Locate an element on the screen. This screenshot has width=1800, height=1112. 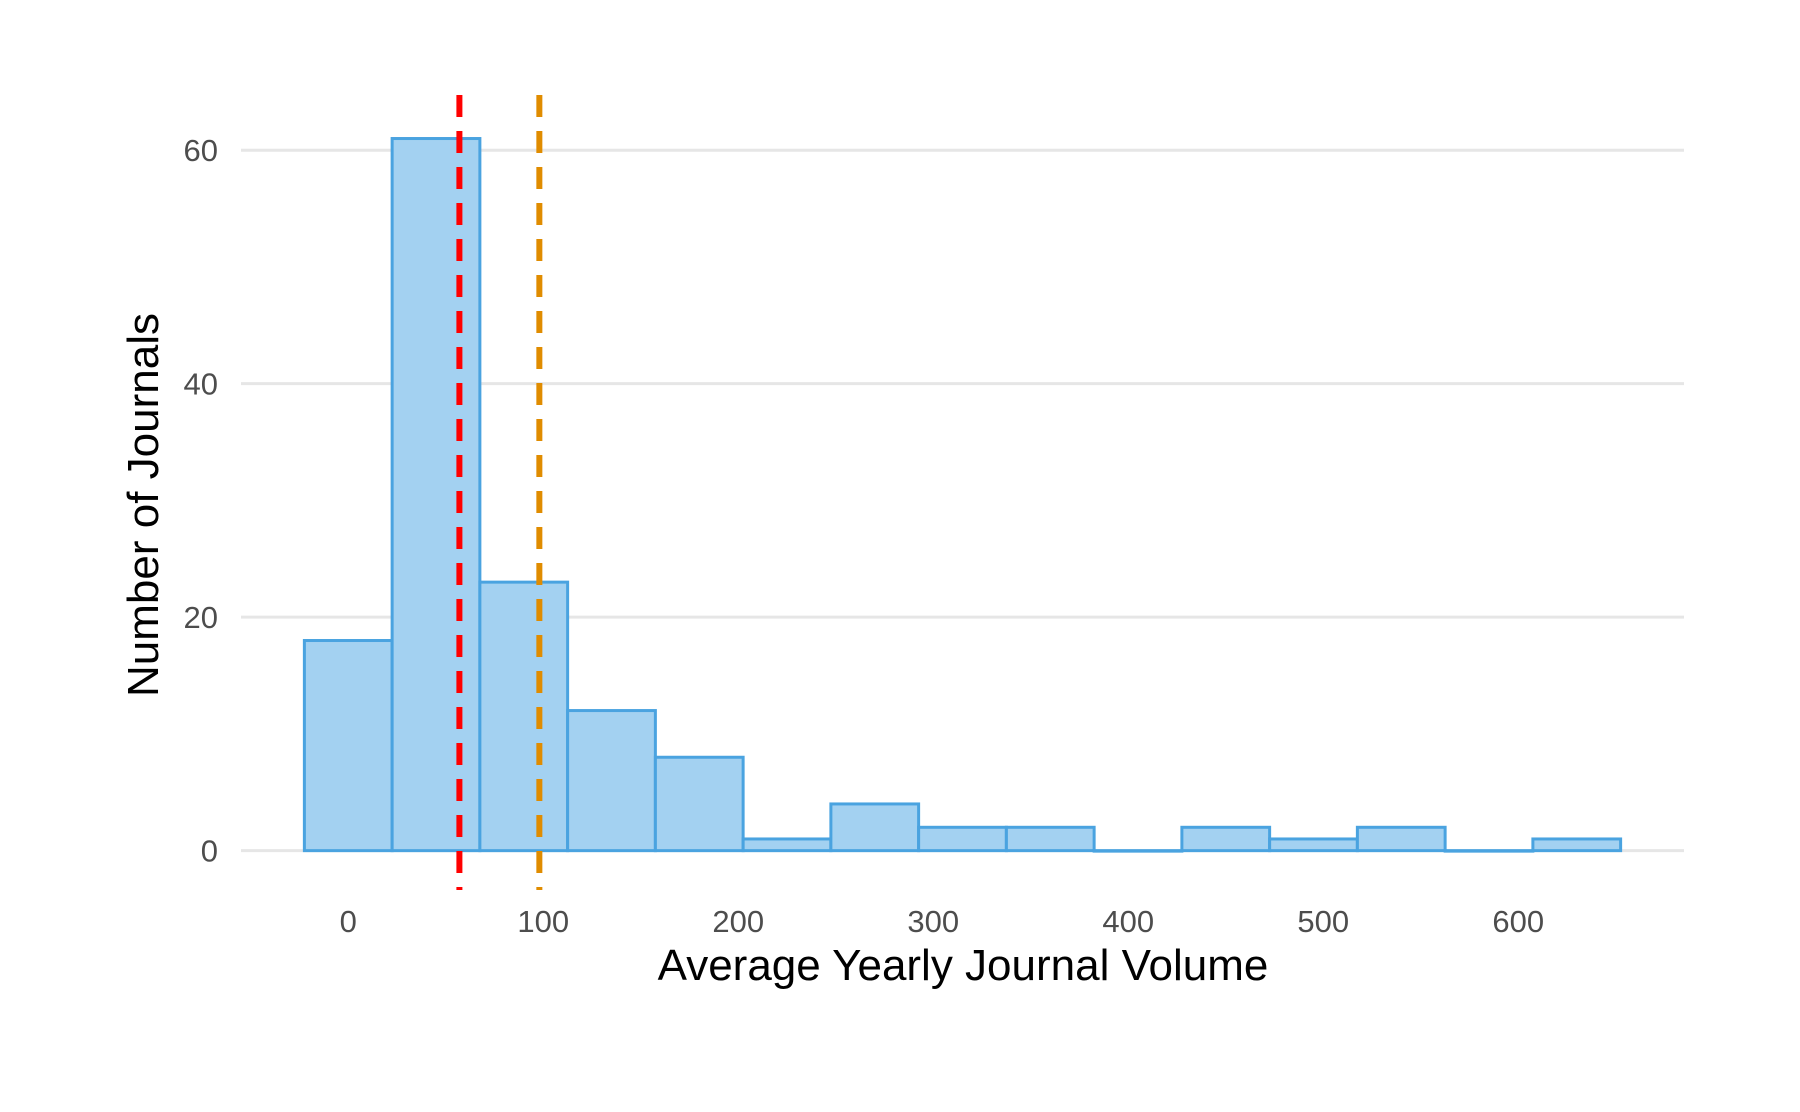
x-tick-label: 600 is located at coordinates (1518, 921).